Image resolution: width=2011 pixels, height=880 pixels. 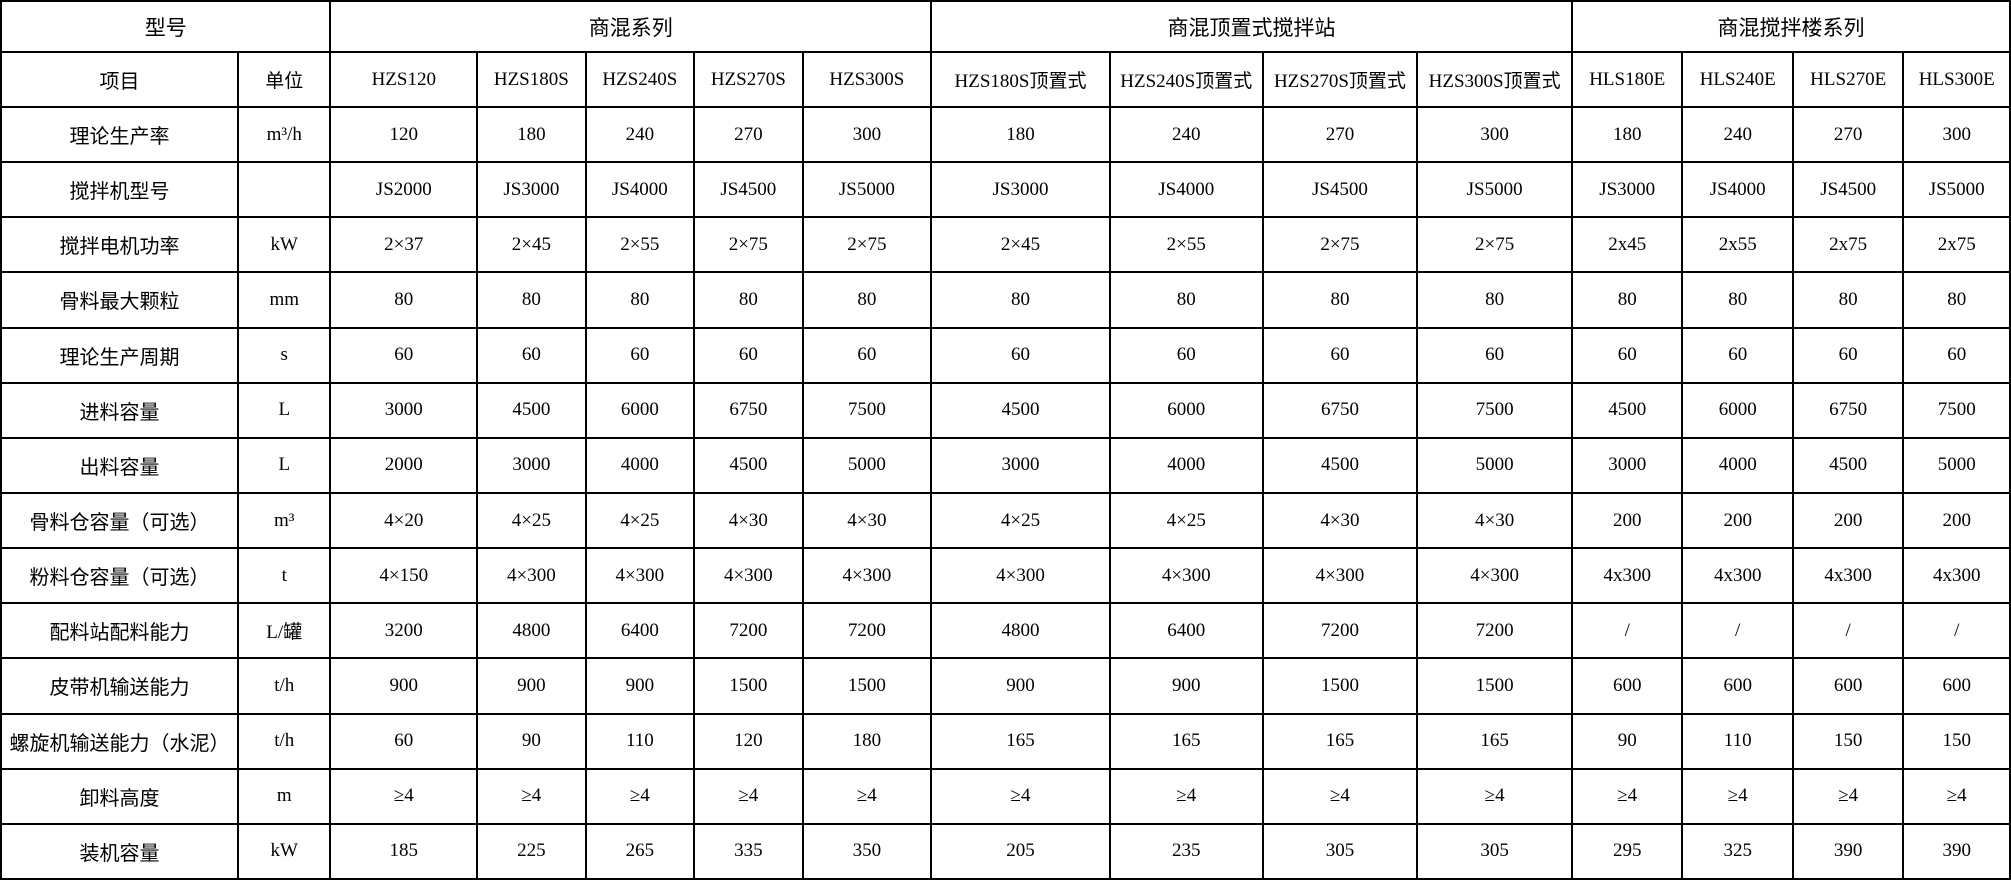 I want to click on model-header-cell: HZS270S顶置式, so click(x=1340, y=79).